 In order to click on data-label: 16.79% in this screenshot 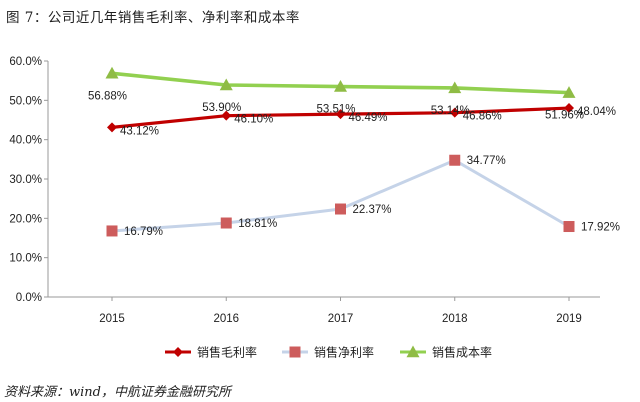, I will do `click(143, 232)`.